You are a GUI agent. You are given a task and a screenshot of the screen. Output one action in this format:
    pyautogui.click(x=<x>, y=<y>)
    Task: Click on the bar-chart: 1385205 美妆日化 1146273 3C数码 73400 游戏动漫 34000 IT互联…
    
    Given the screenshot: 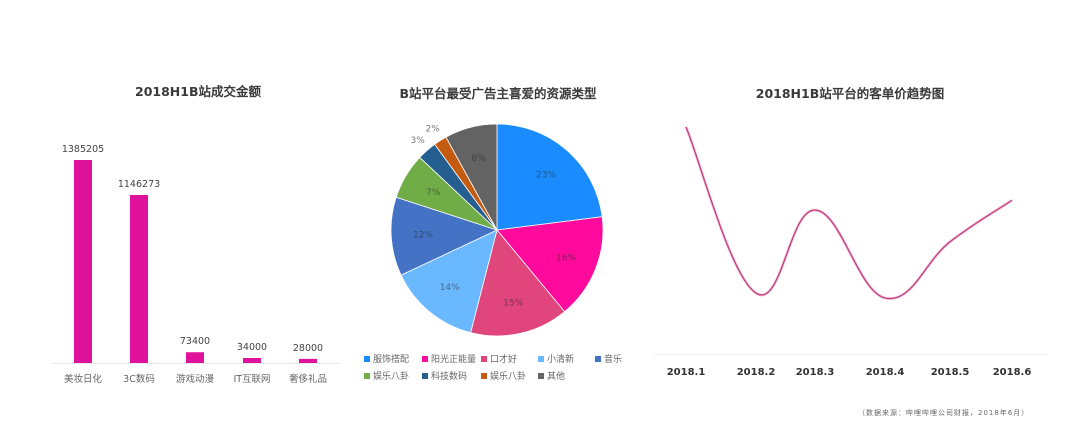 What is the action you would take?
    pyautogui.click(x=196, y=264)
    